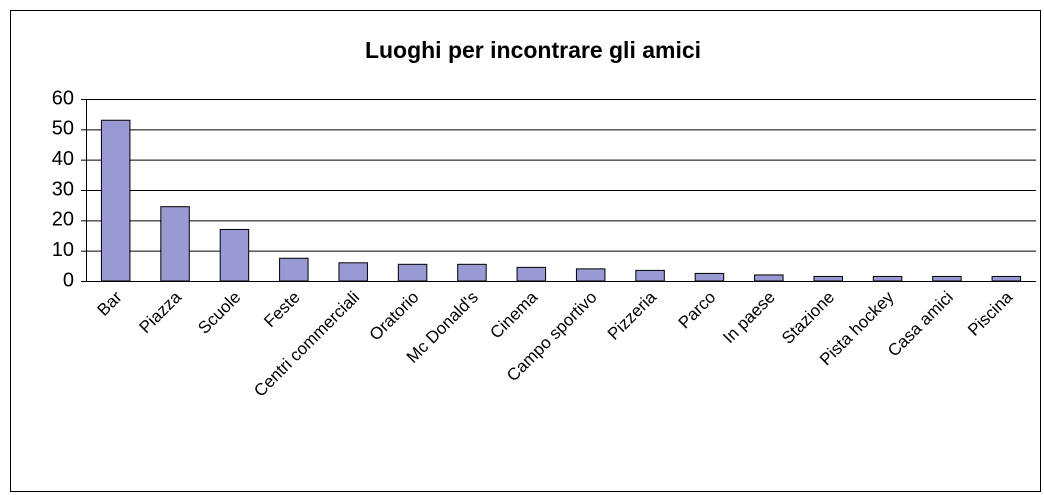 This screenshot has height=495, width=1044. What do you see at coordinates (68, 280) in the screenshot?
I see `y-tick-label: 0` at bounding box center [68, 280].